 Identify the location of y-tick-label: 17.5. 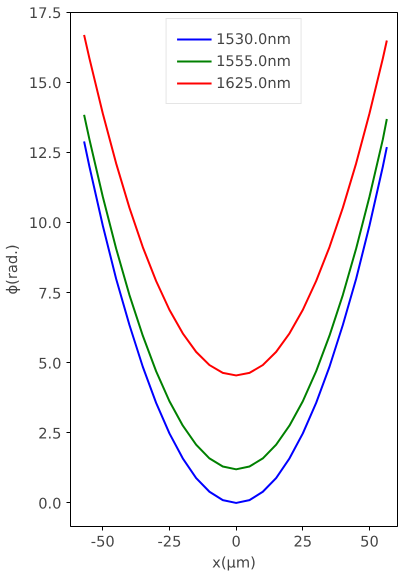
(45, 13).